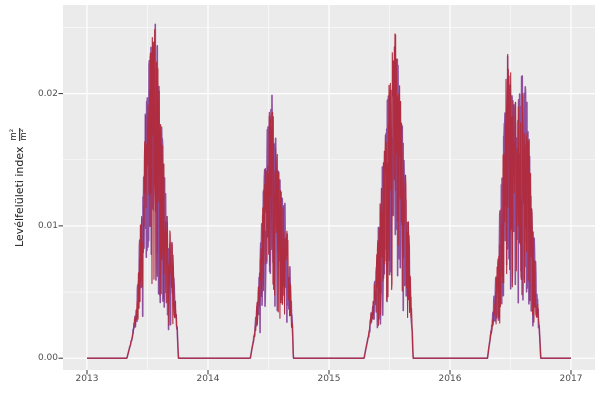 This screenshot has width=600, height=400. Describe the element at coordinates (450, 379) in the screenshot. I see `x-tick-label: 2016` at that location.